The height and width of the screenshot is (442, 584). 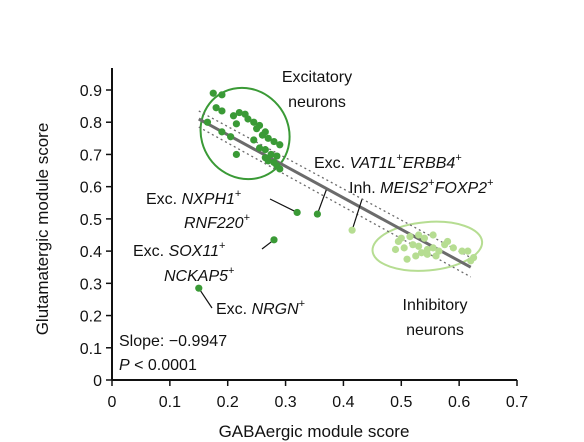 I want to click on inhibitory-group-label-line1: Inhibitory, so click(x=435, y=305).